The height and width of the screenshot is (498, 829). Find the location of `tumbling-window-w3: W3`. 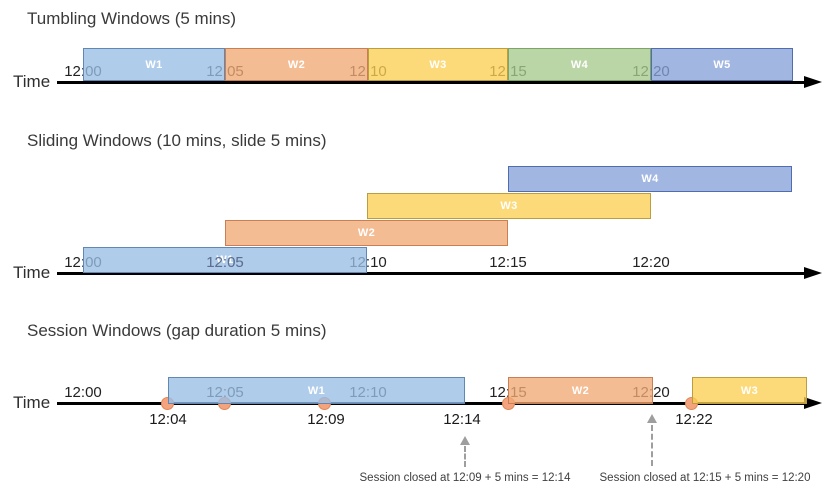

tumbling-window-w3: W3 is located at coordinates (438, 64).